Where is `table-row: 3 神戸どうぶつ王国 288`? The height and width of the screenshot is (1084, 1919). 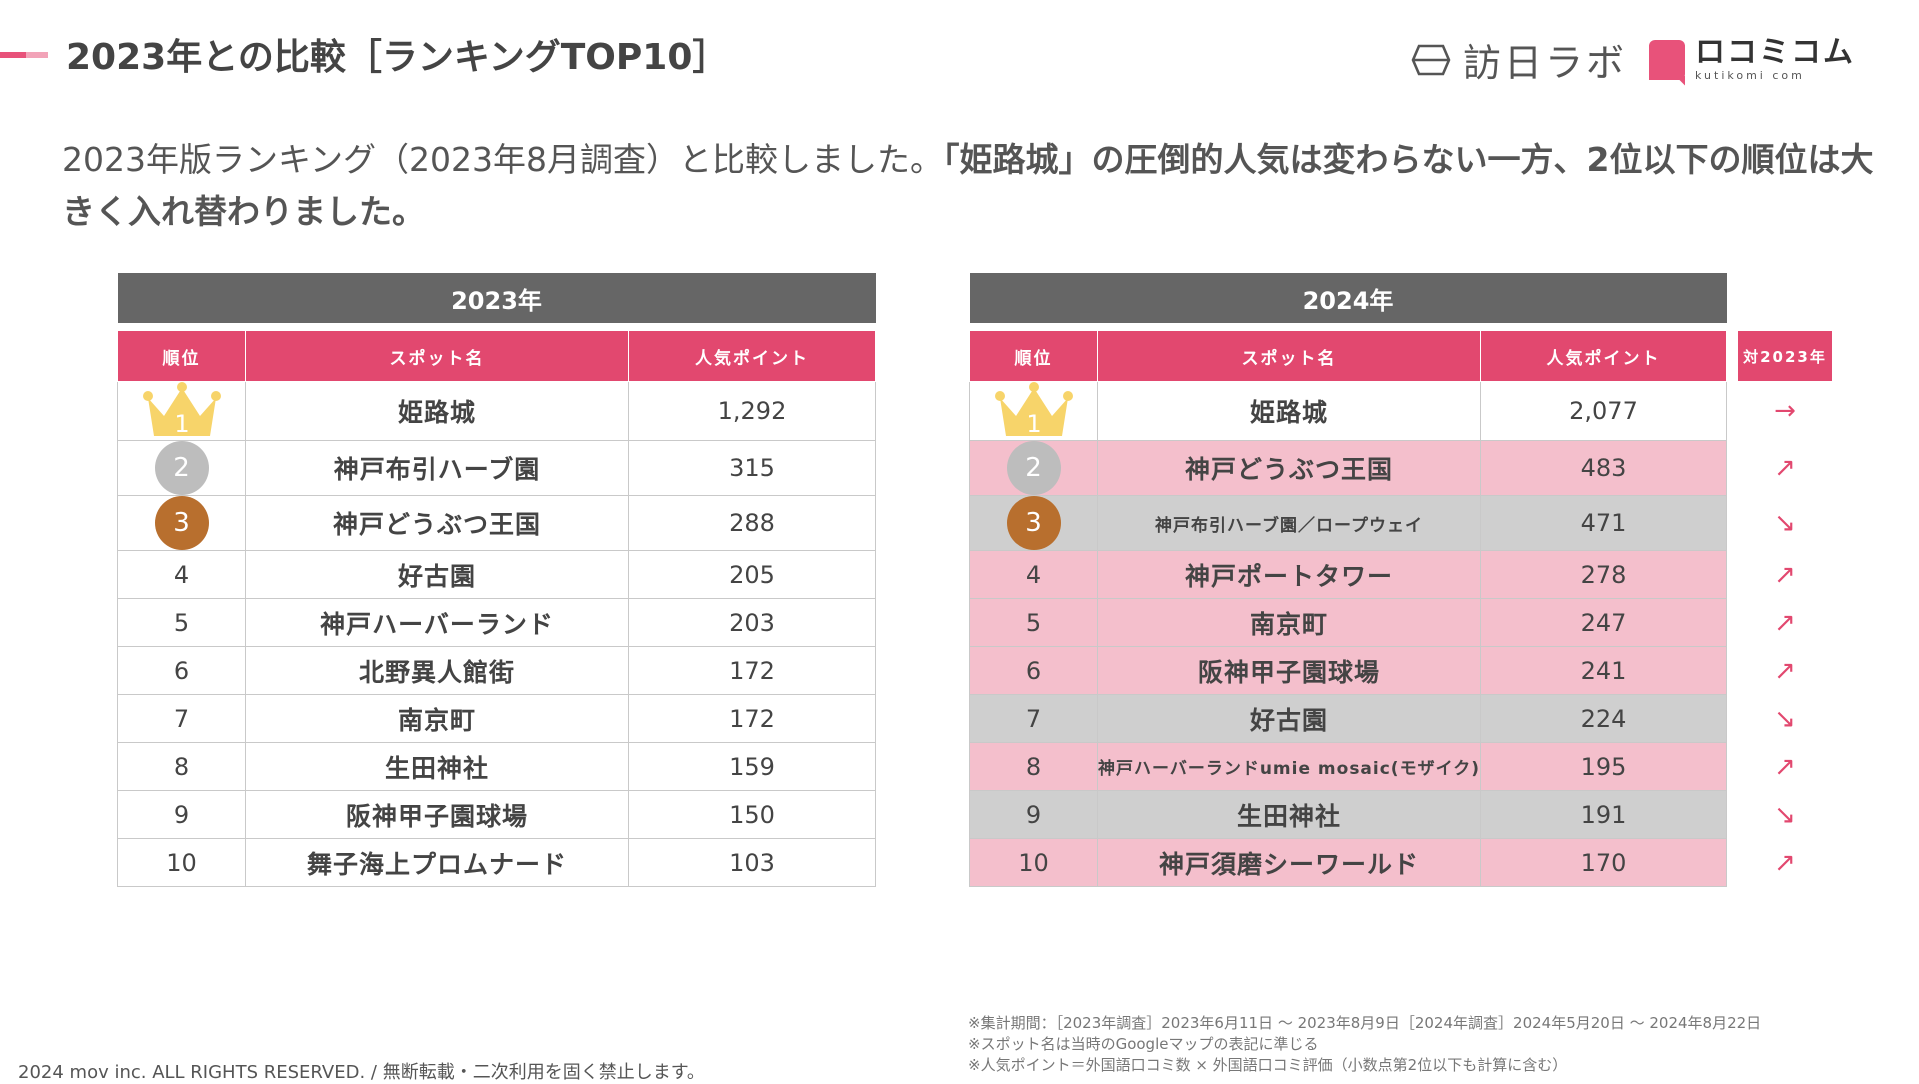 table-row: 3 神戸どうぶつ王国 288 is located at coordinates (496, 523).